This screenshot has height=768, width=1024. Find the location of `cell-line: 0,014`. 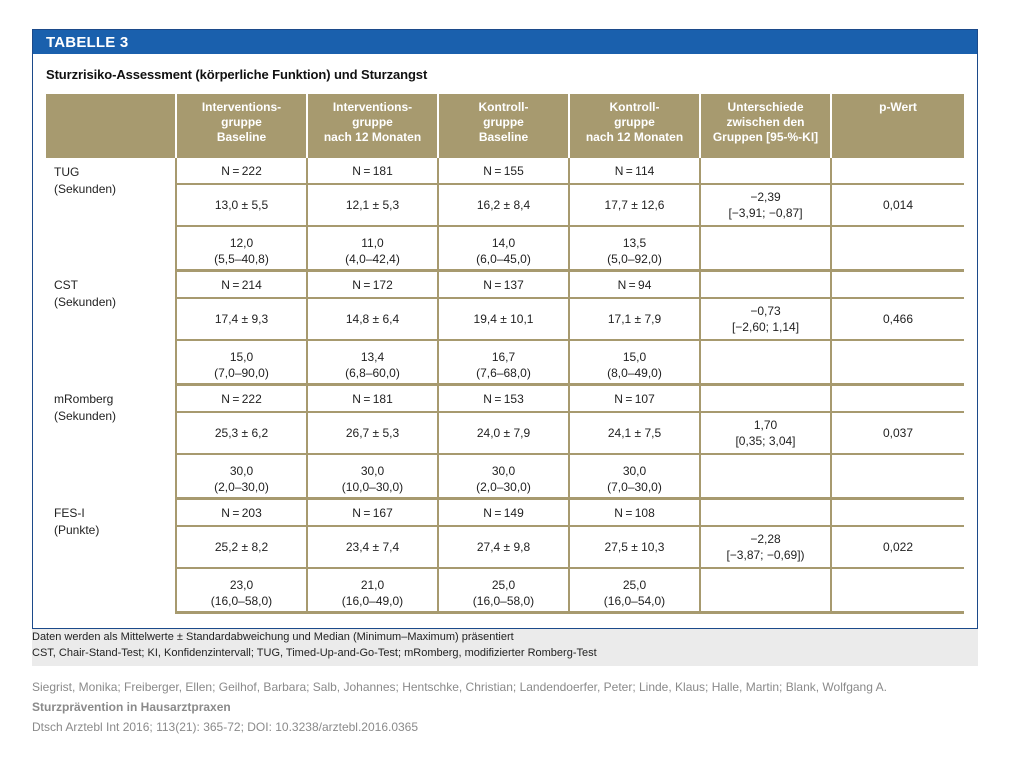

cell-line: 0,014 is located at coordinates (898, 205).